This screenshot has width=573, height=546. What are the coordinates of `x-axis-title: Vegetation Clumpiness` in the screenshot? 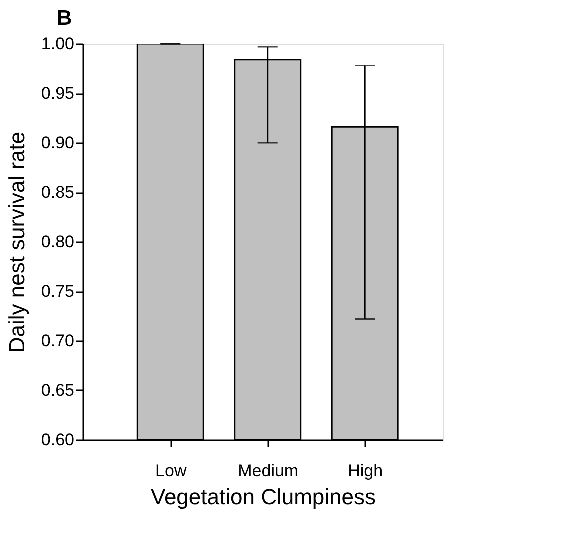 It's located at (263, 497).